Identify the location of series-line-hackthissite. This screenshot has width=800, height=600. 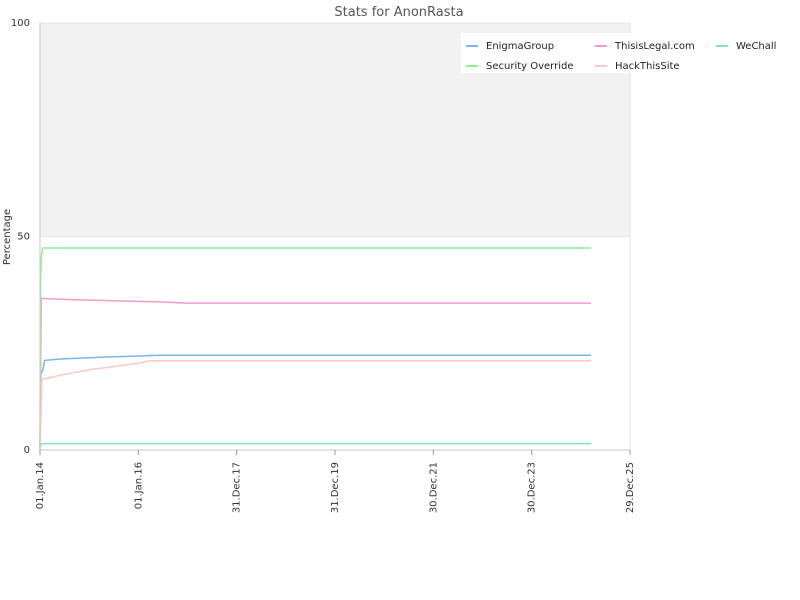
(315, 405).